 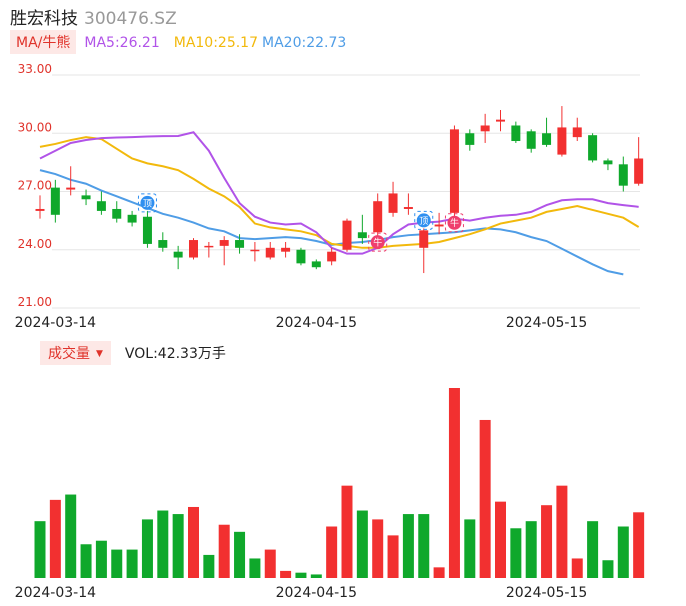 I want to click on volume-dropdown: 成交量 ▼, so click(x=75, y=353).